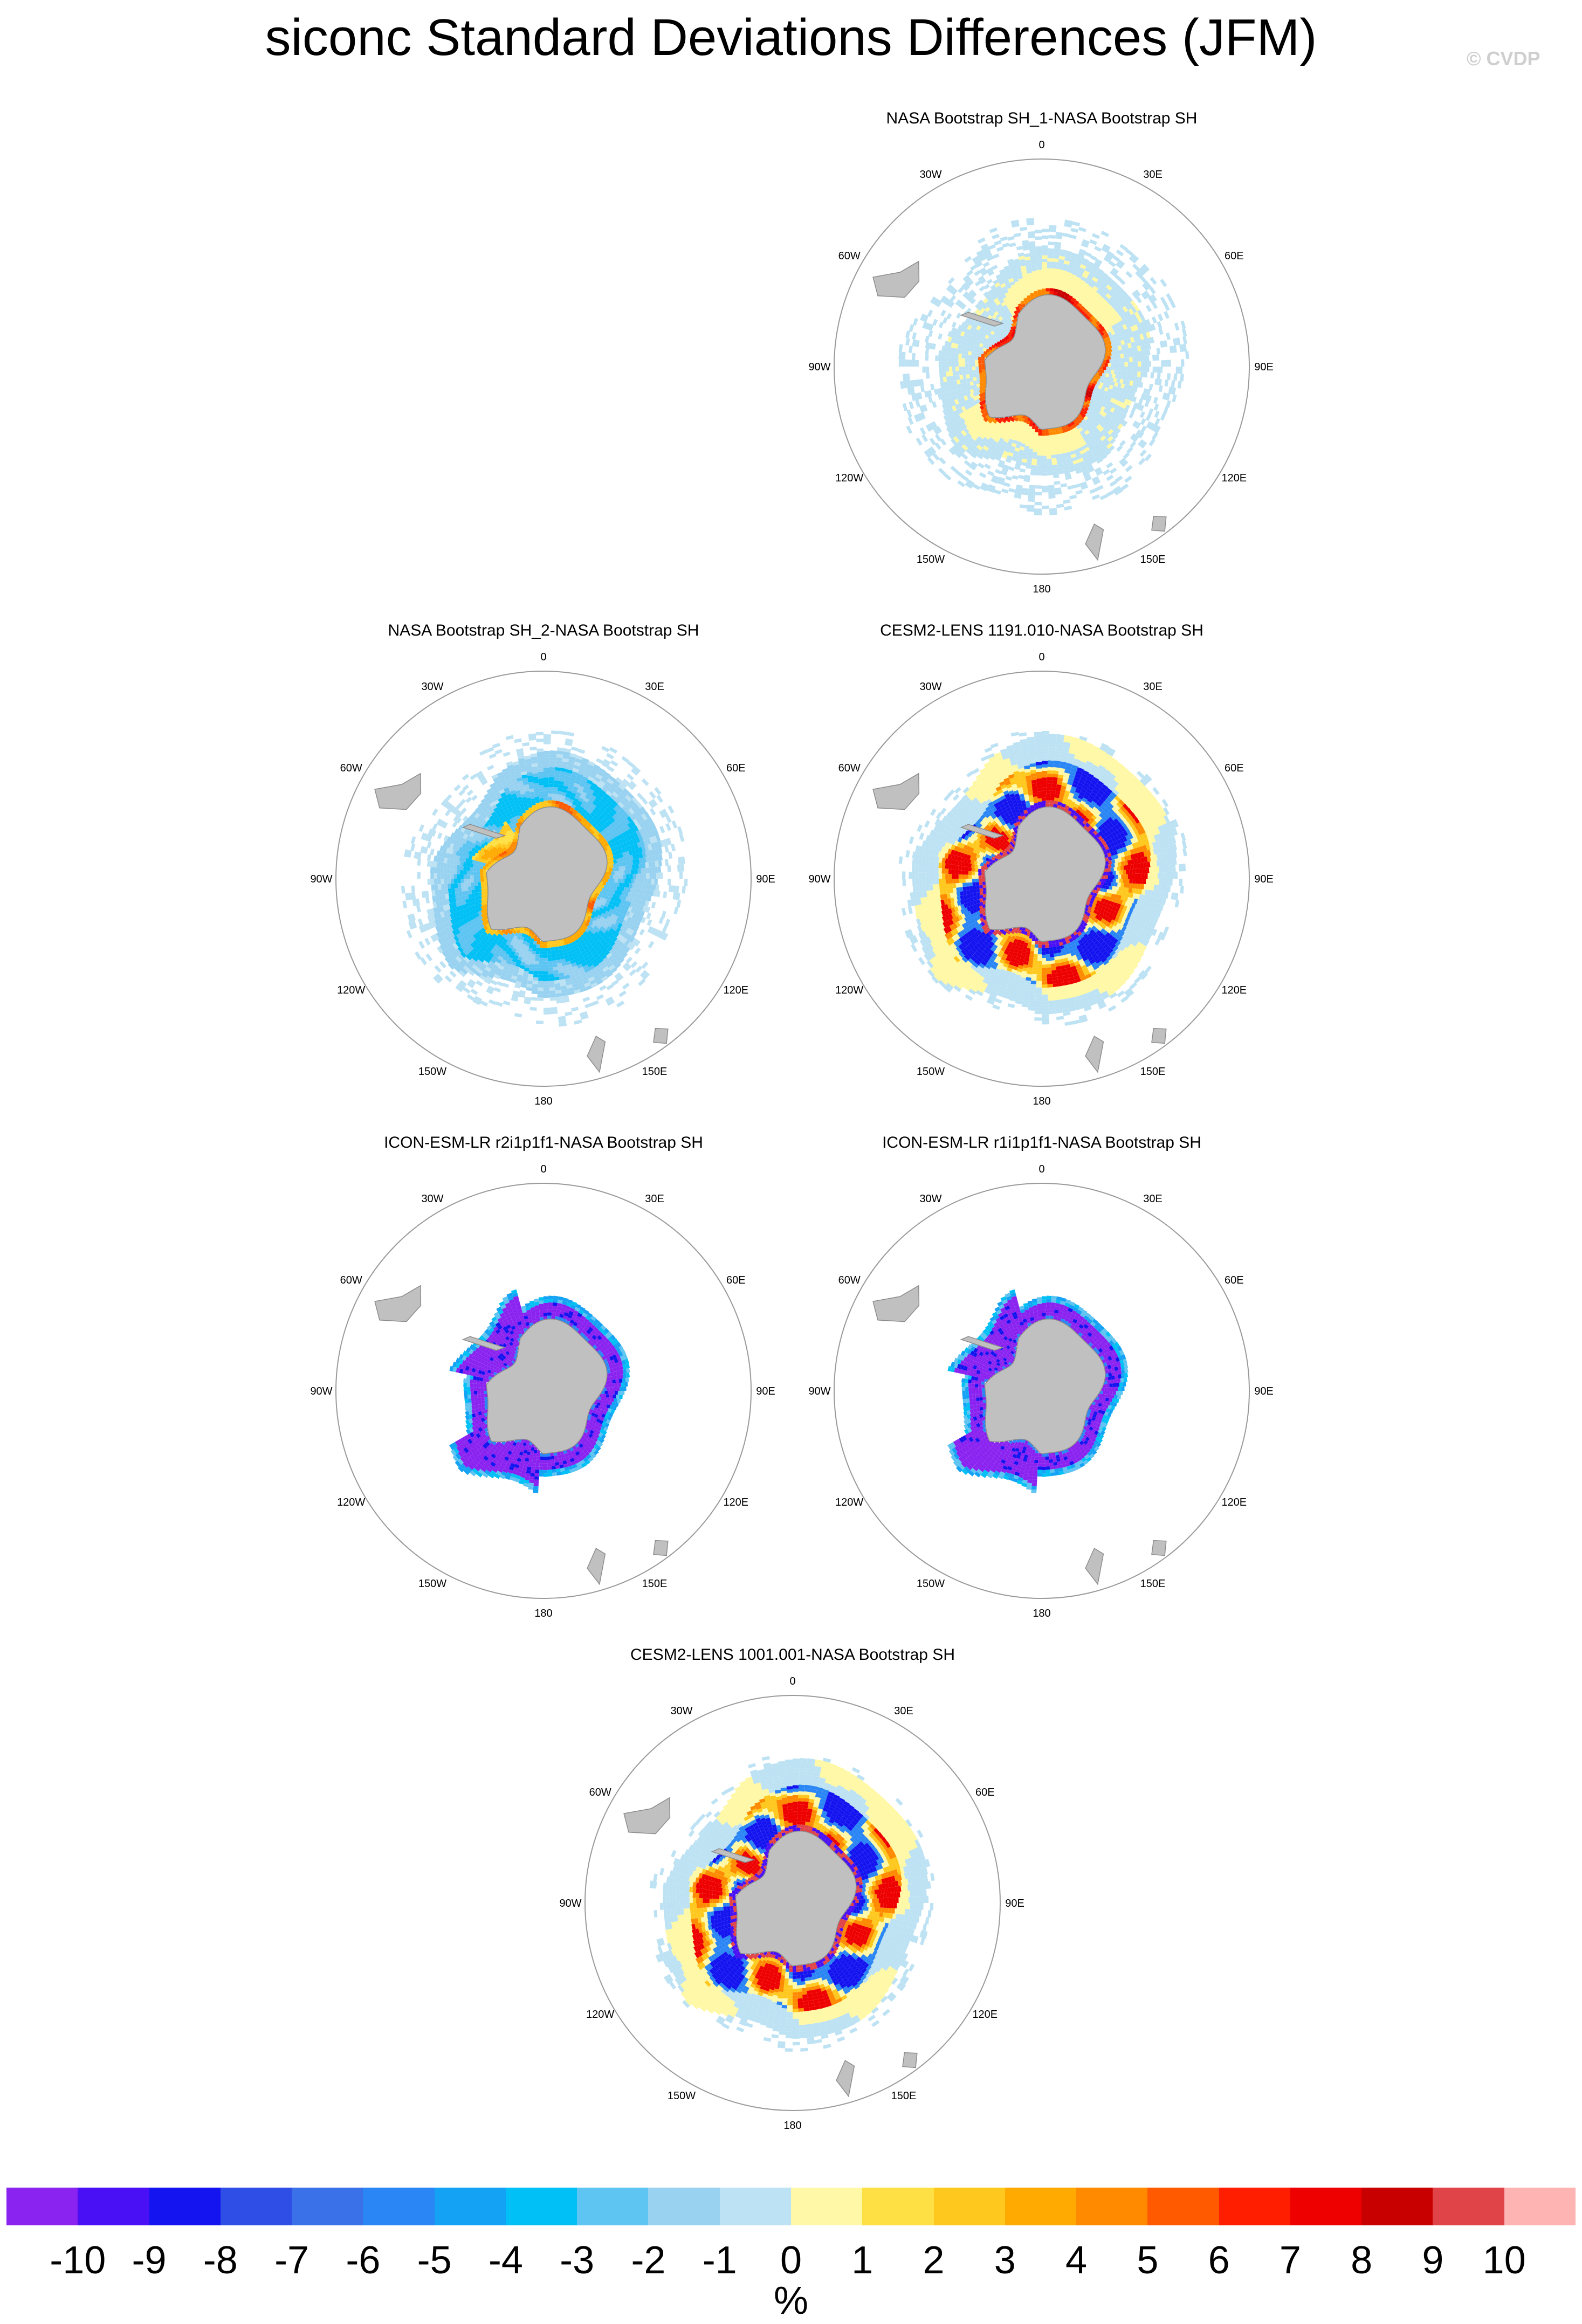 The width and height of the screenshot is (1582, 2324). What do you see at coordinates (1153, 560) in the screenshot?
I see `longitude-label: 150E` at bounding box center [1153, 560].